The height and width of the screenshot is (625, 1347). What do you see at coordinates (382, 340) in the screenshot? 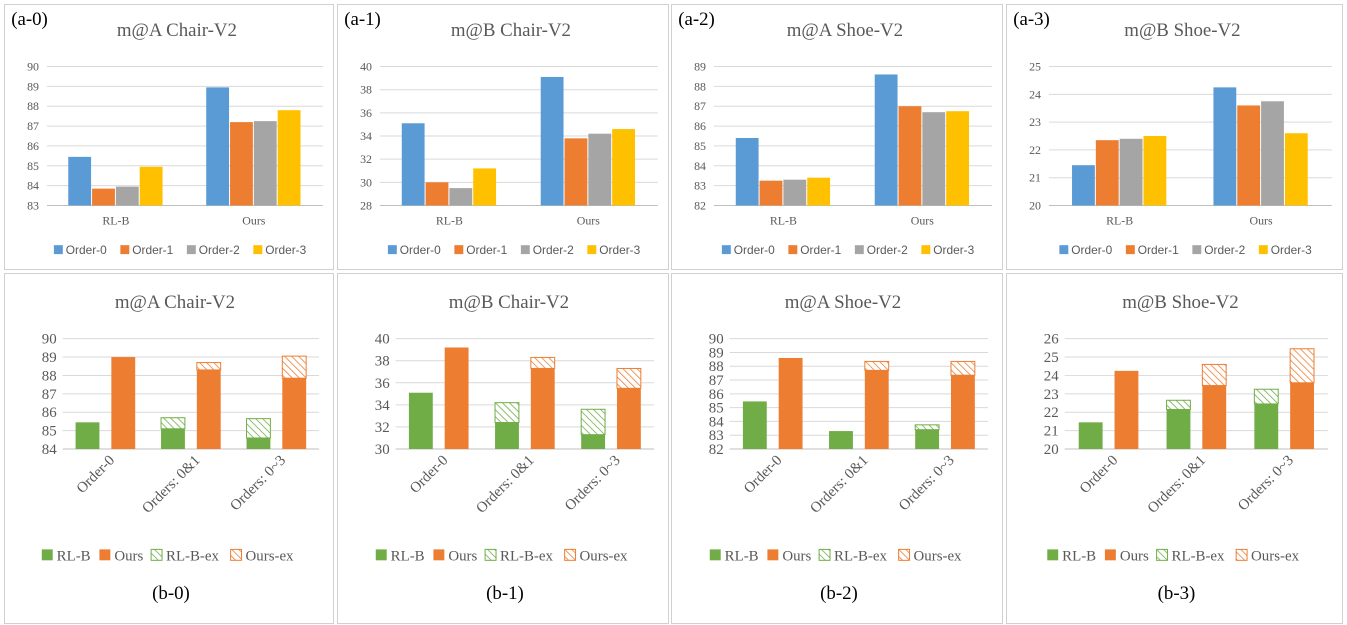
I see `y-tick-label: 40` at bounding box center [382, 340].